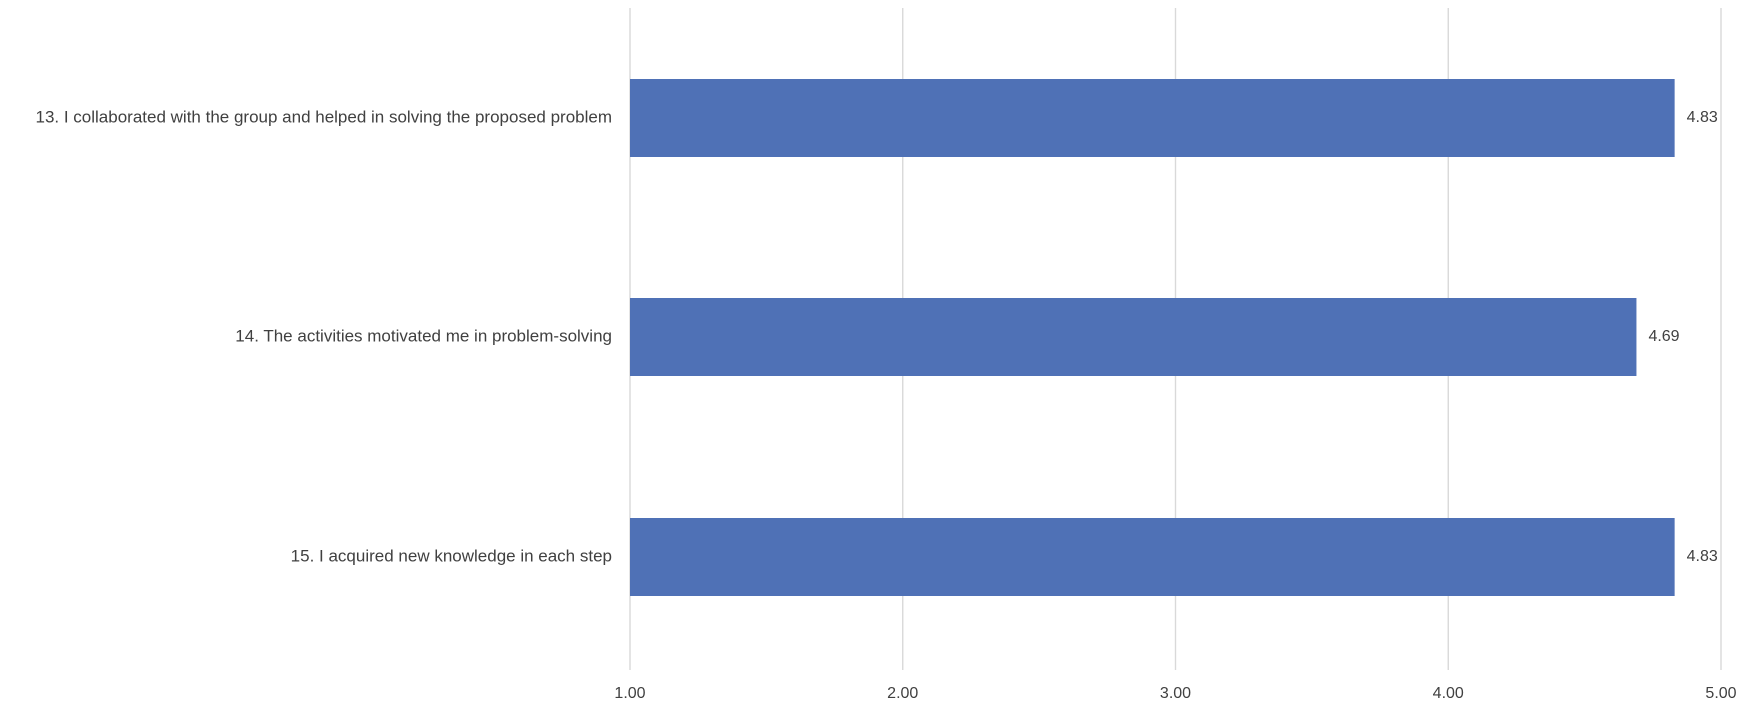  I want to click on x-tick-label-2: 3.00, so click(1175, 693).